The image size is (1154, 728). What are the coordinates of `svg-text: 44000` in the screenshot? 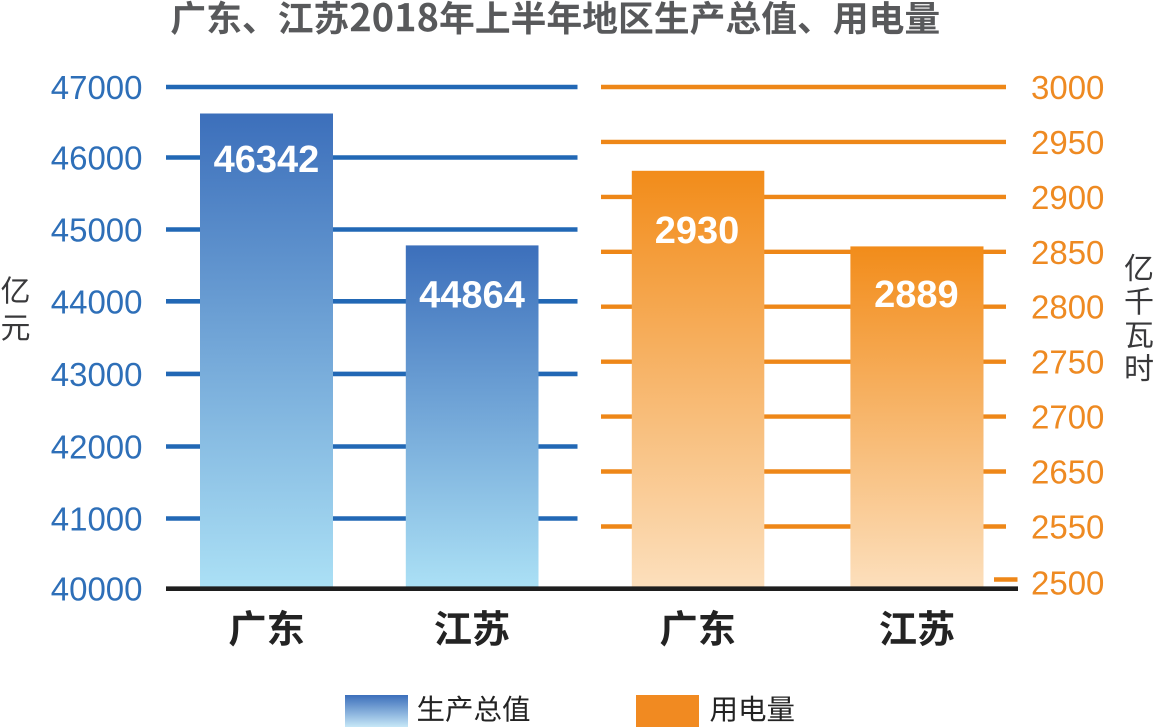 It's located at (97, 301).